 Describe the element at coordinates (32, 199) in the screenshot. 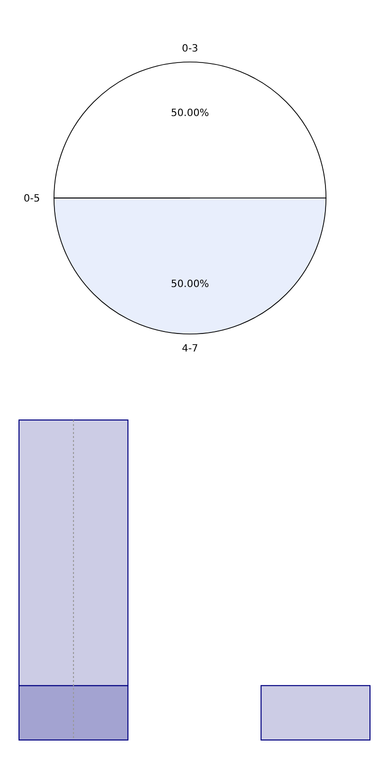

I see `category-label: 0-5` at that location.